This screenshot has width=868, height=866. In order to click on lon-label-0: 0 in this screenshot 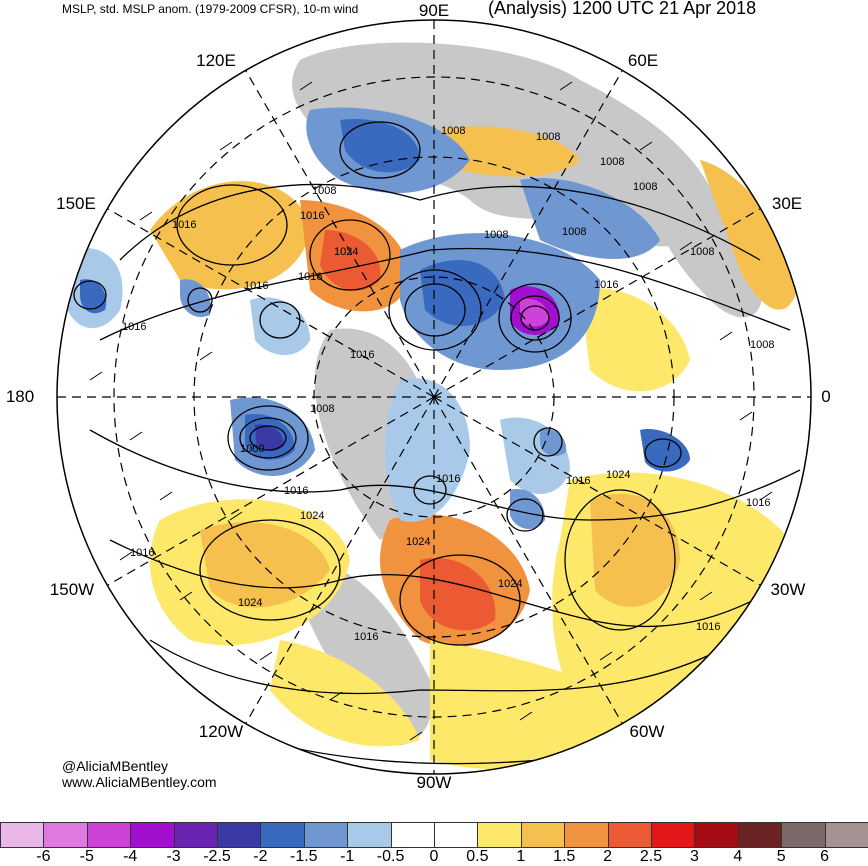, I will do `click(826, 396)`.